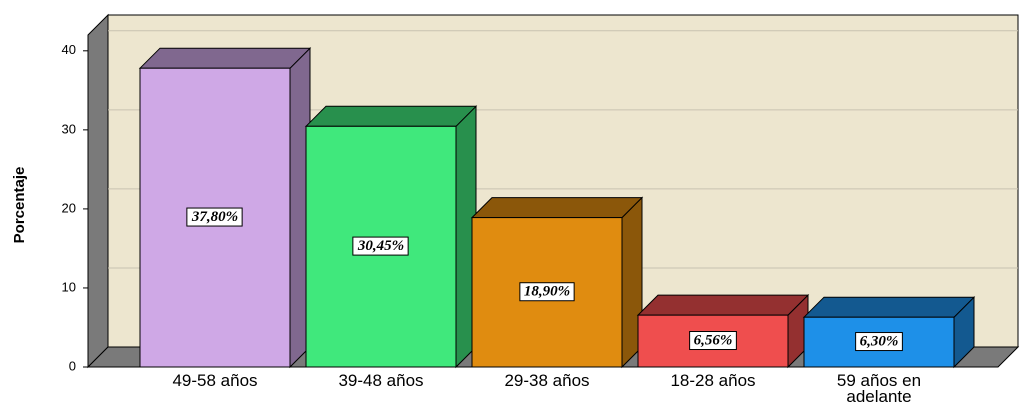 The image size is (1020, 405). I want to click on data-label: 37,80%, so click(214, 217).